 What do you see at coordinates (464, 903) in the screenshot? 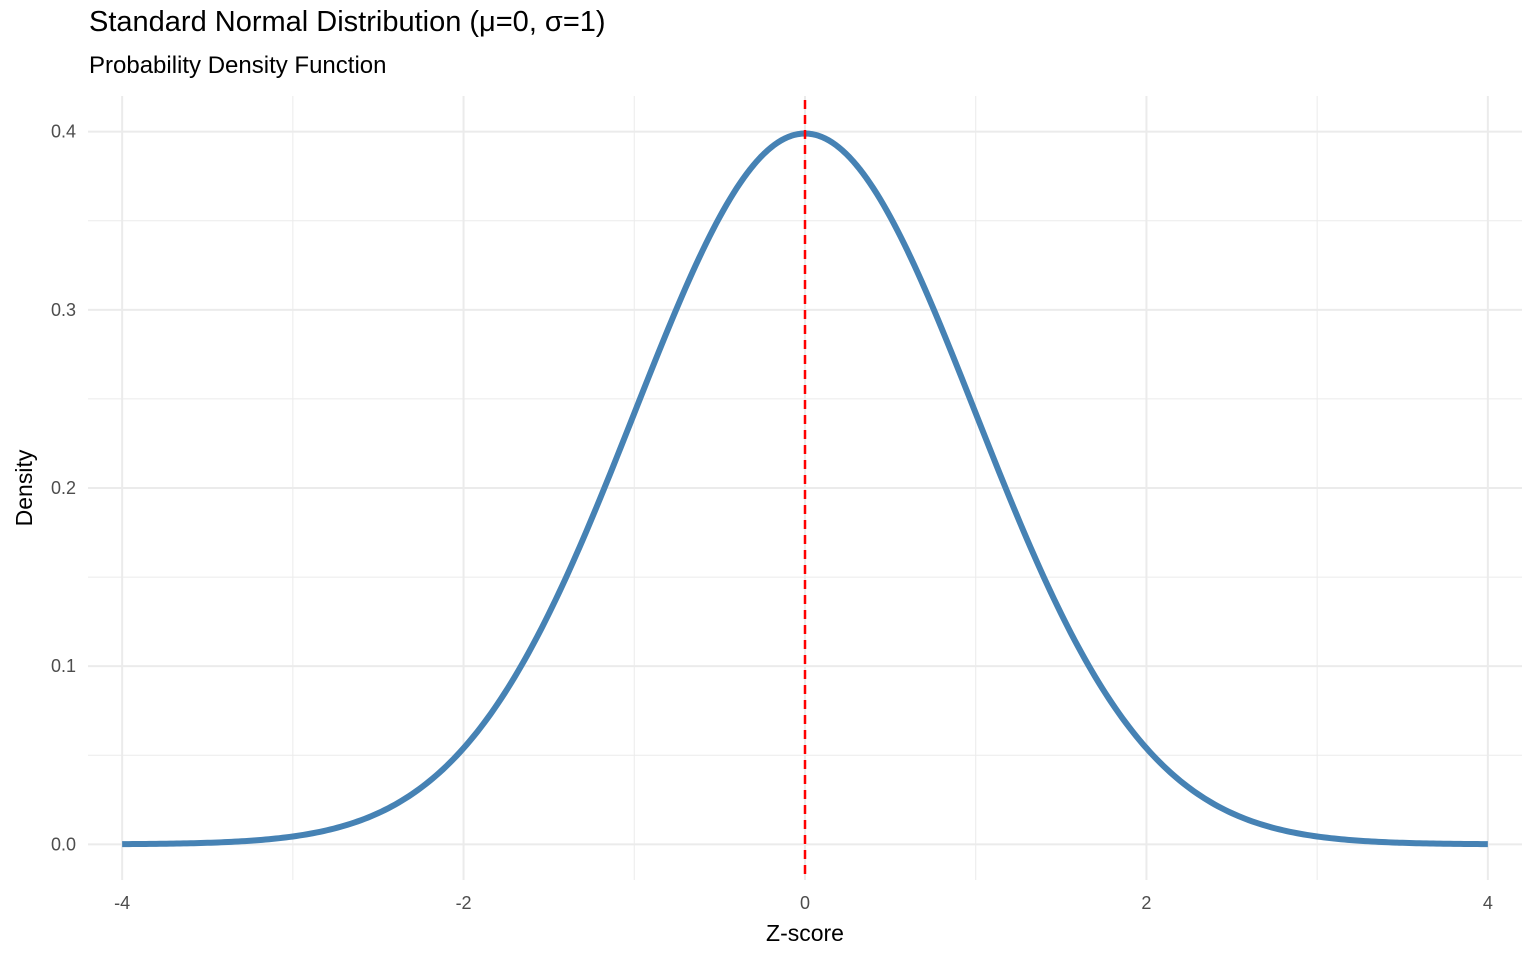
I see `x-tick-label: -2` at bounding box center [464, 903].